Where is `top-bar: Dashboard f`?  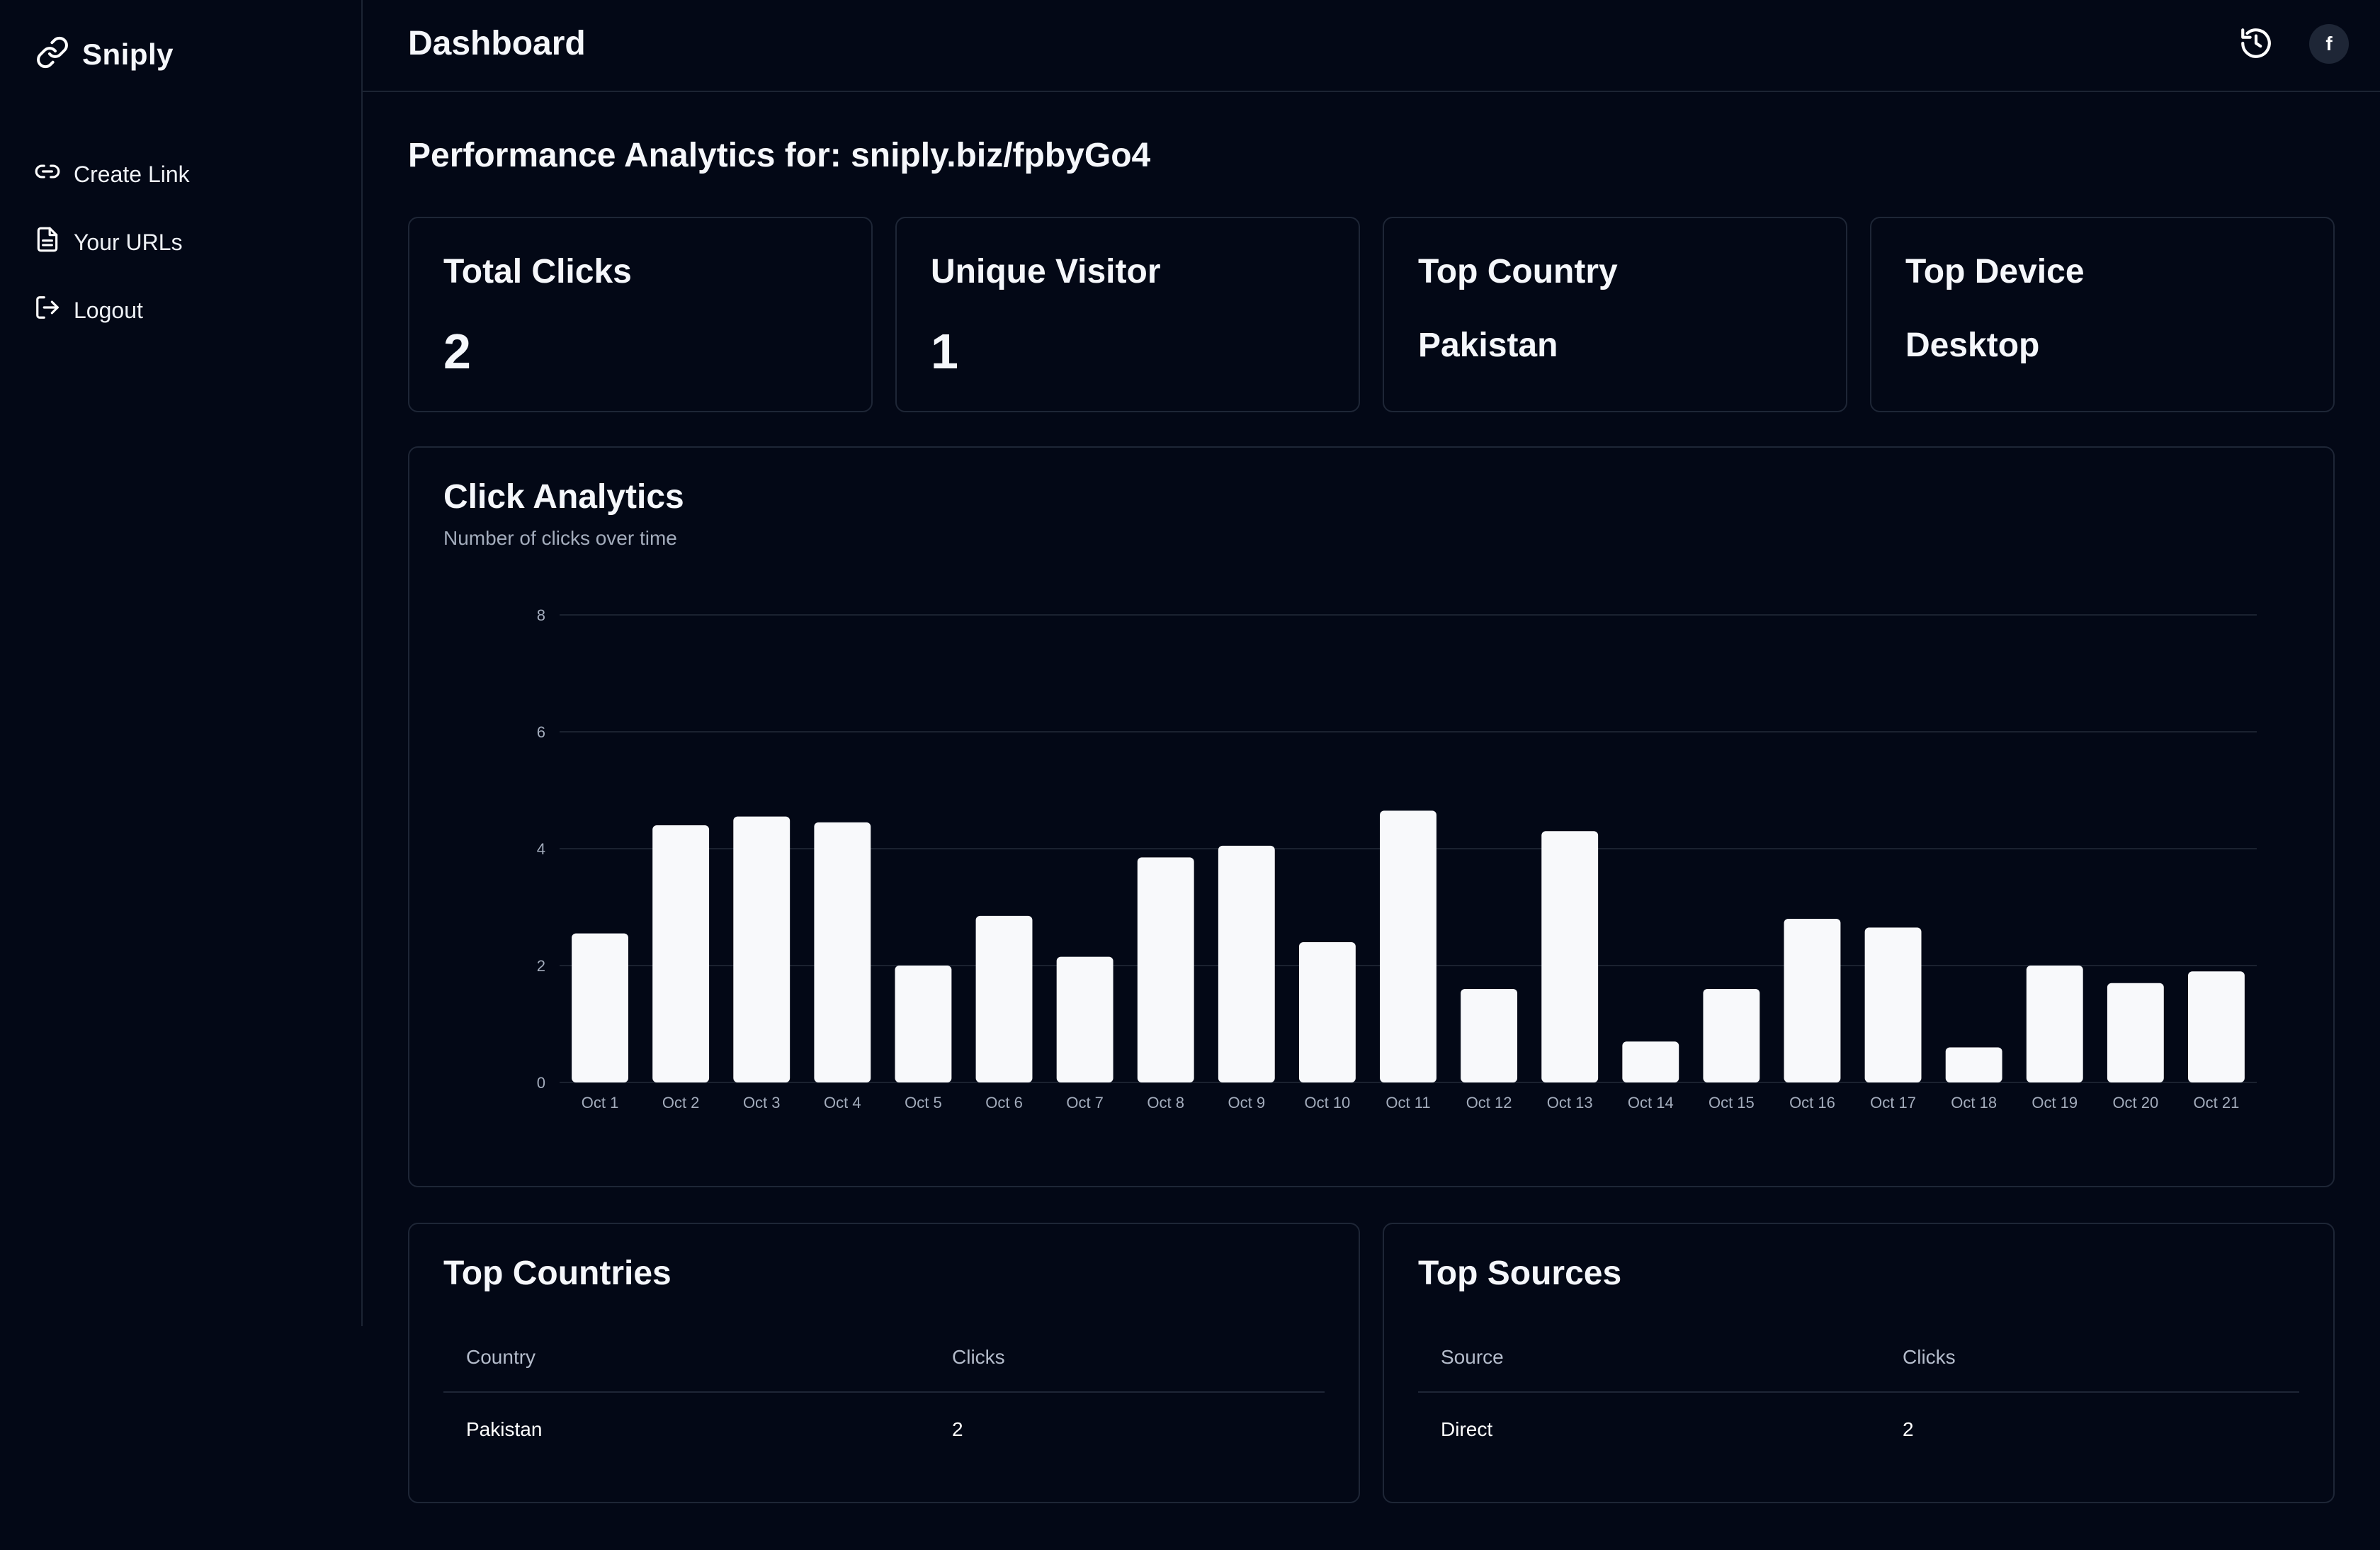 top-bar: Dashboard f is located at coordinates (1371, 46).